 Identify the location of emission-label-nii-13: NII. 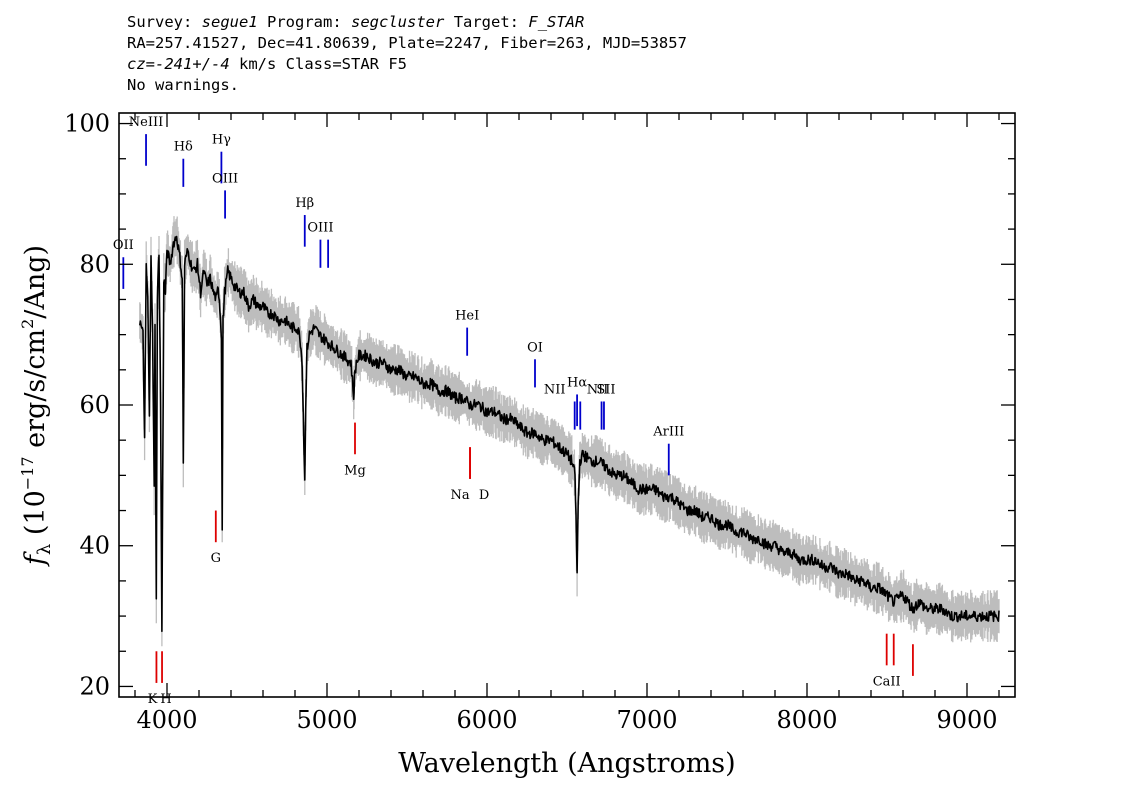
(598, 389).